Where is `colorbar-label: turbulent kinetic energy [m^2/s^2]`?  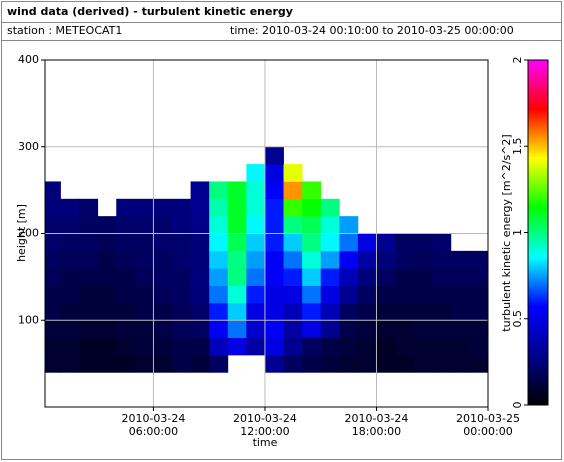
colorbar-label: turbulent kinetic energy [m^2/s^2] is located at coordinates (506, 232).